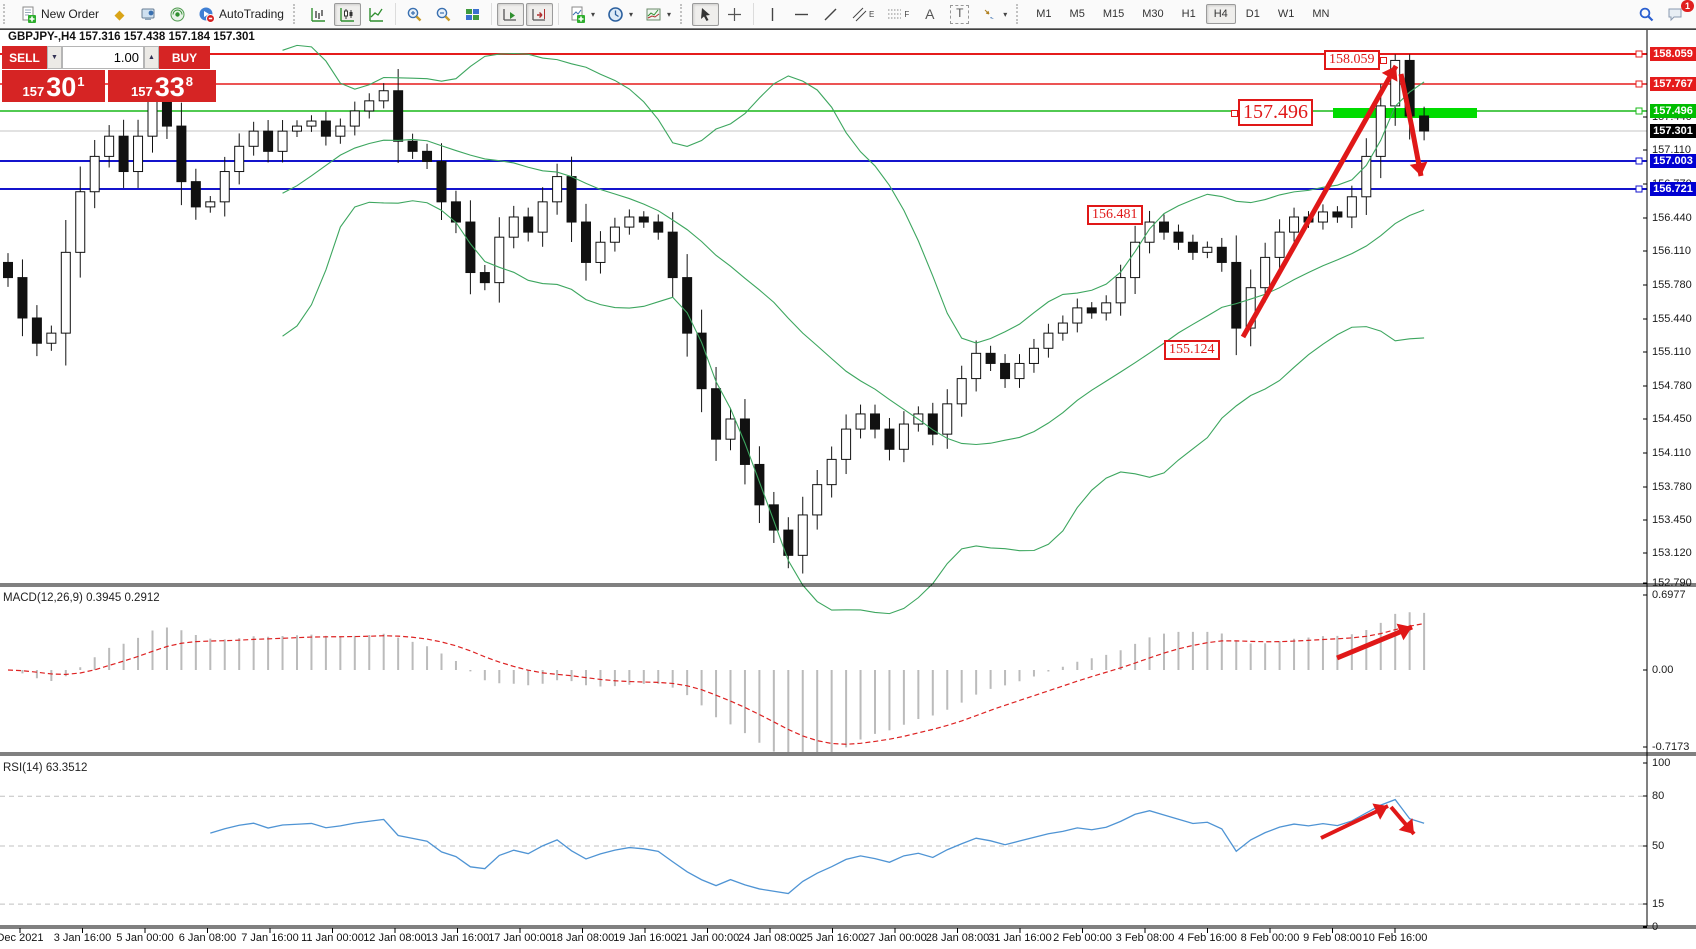 The width and height of the screenshot is (1696, 949). What do you see at coordinates (897, 14) in the screenshot?
I see `fibonacci-tool: F` at bounding box center [897, 14].